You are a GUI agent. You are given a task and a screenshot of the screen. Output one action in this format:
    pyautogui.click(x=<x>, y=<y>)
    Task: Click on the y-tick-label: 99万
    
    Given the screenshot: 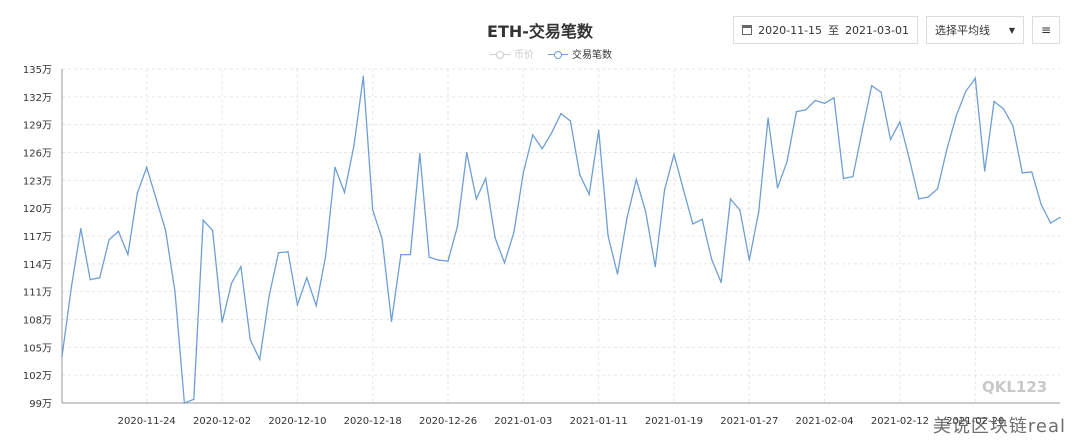 What is the action you would take?
    pyautogui.click(x=40, y=404)
    